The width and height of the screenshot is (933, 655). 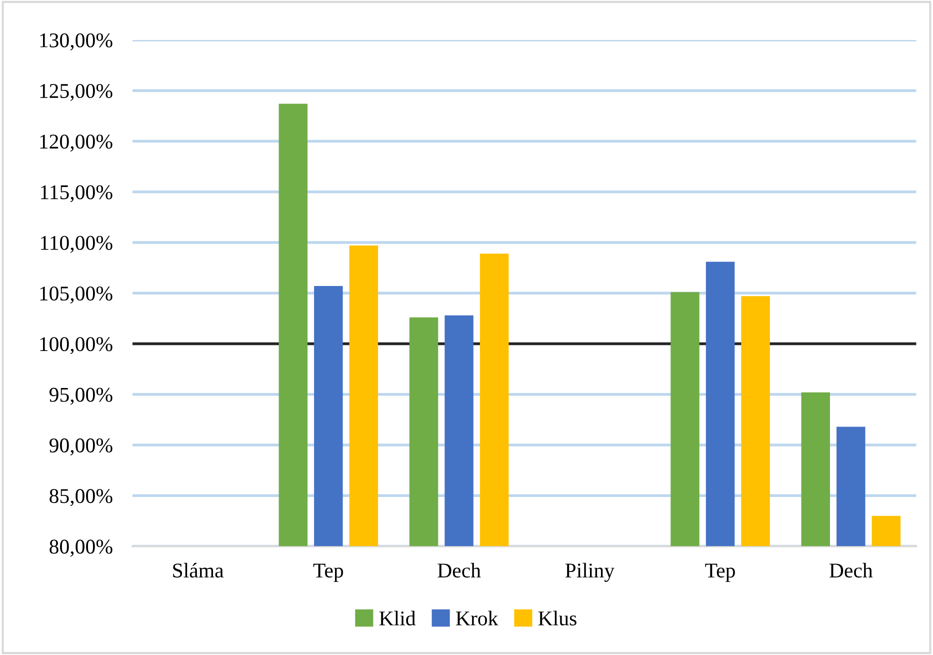 I want to click on y-tick-label: 110,00%, so click(x=76, y=244).